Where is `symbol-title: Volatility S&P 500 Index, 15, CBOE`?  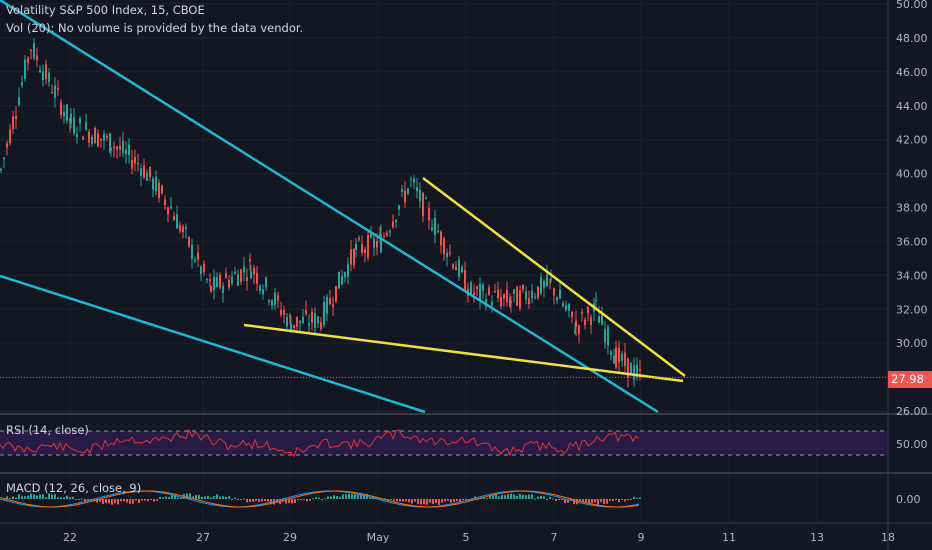
symbol-title: Volatility S&P 500 Index, 15, CBOE is located at coordinates (105, 10).